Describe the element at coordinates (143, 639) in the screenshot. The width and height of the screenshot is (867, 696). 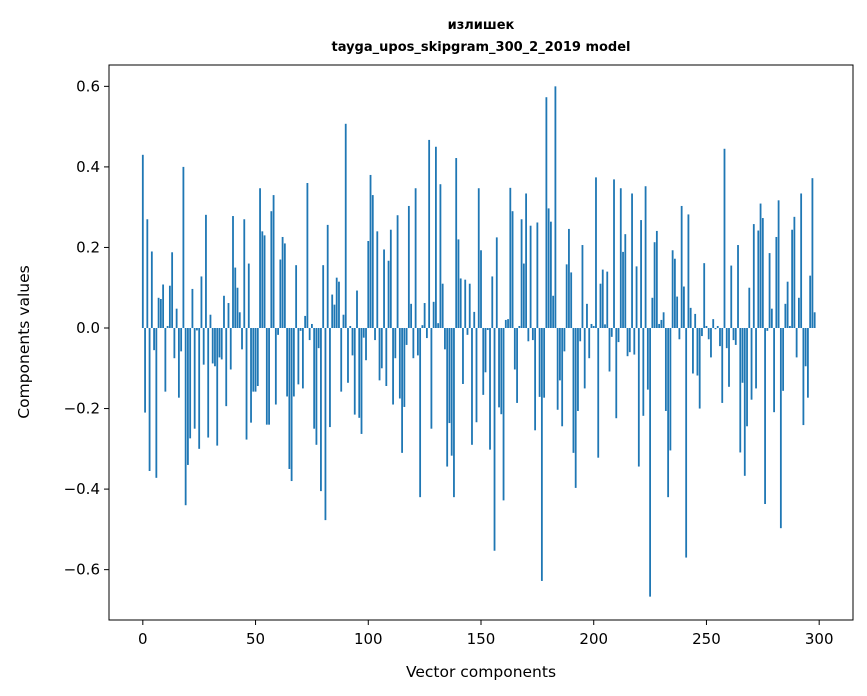
I see `x-tick-label: 0` at that location.